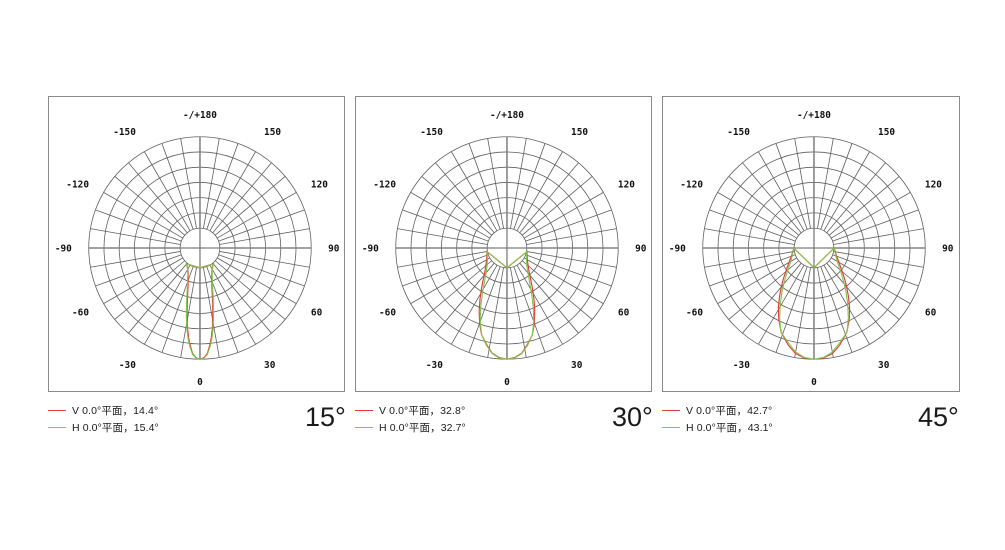  What do you see at coordinates (115, 428) in the screenshot?
I see `legend-label-h-plane: H 0.0°平面，15.4°` at bounding box center [115, 428].